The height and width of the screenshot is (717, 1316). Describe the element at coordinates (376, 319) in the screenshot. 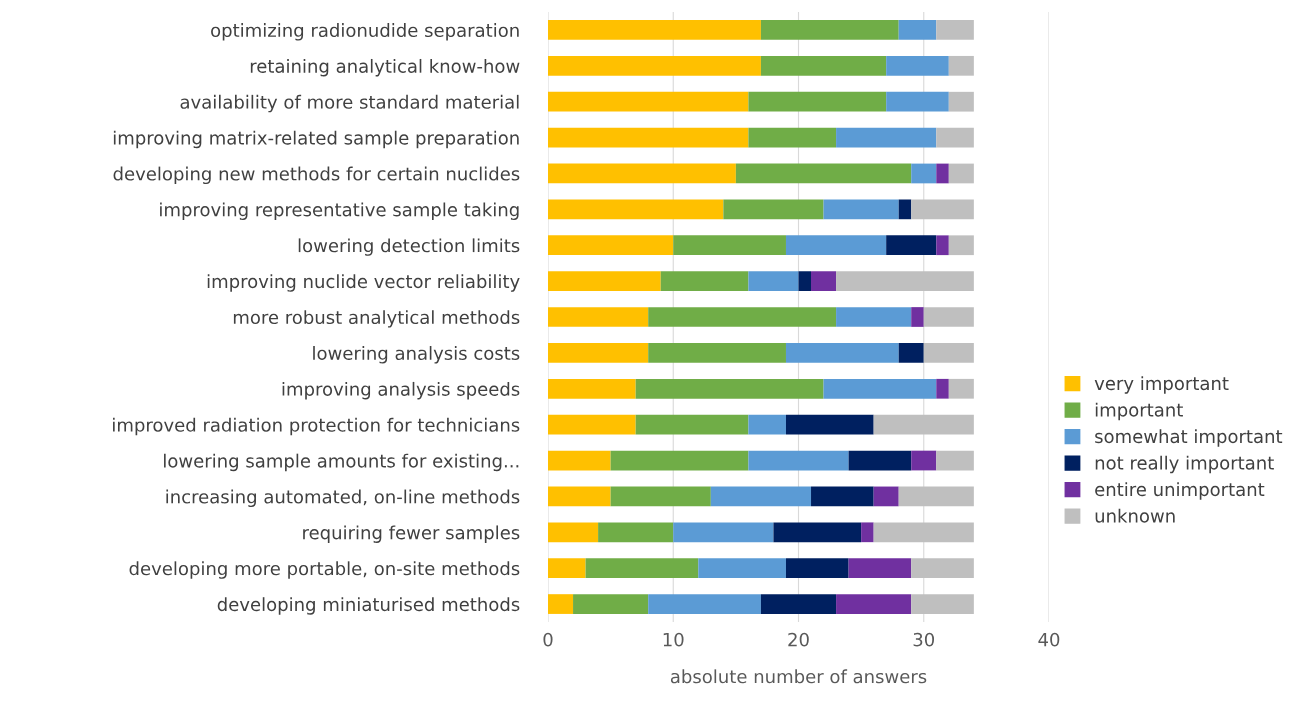

I see `y-tick-label: more robust analytical methods` at that location.